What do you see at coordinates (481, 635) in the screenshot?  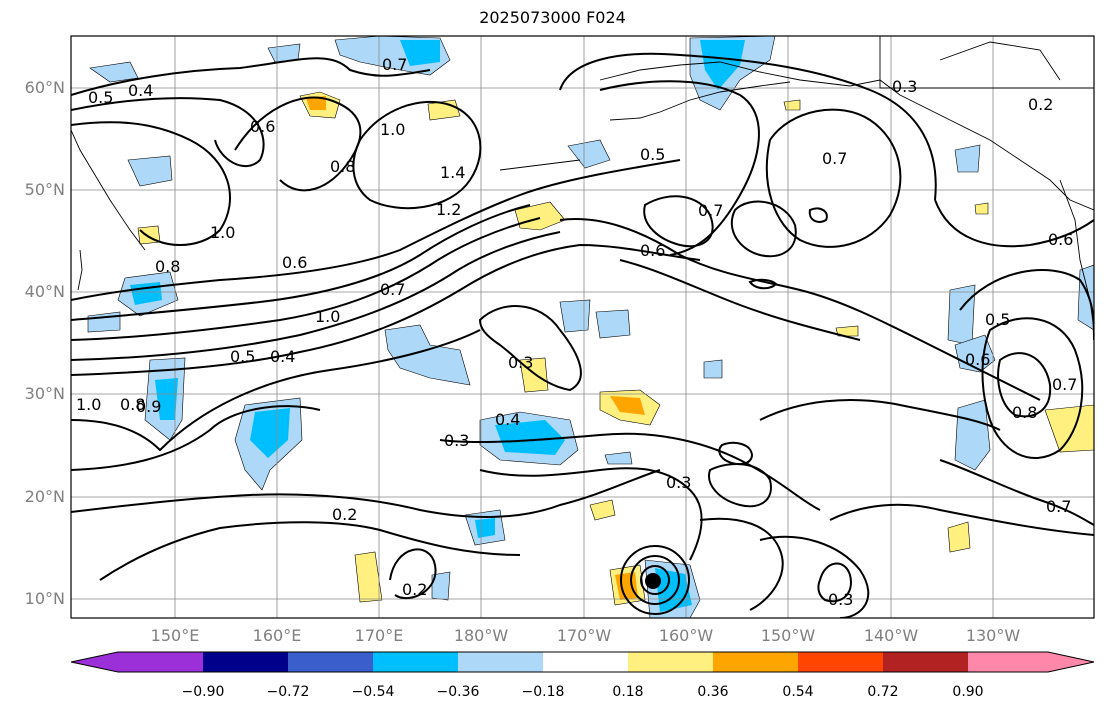 I see `lon-tick-label: 180°W` at bounding box center [481, 635].